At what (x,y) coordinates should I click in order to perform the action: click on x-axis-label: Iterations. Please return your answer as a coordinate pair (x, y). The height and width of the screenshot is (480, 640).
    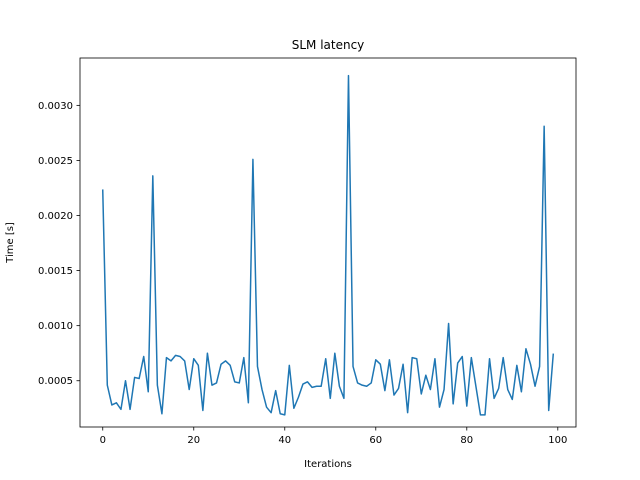
    Looking at the image, I should click on (328, 464).